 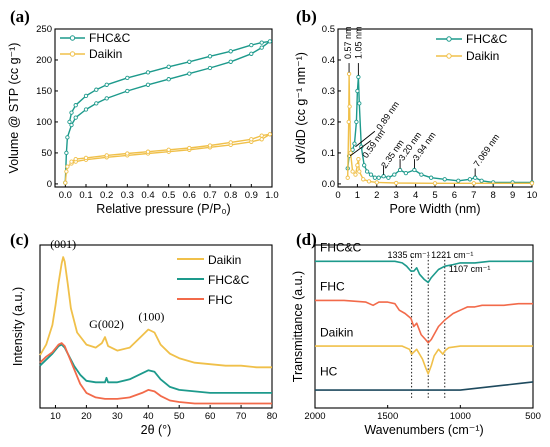 What do you see at coordinates (415, 195) in the screenshot?
I see `x-tick-label: 4` at bounding box center [415, 195].